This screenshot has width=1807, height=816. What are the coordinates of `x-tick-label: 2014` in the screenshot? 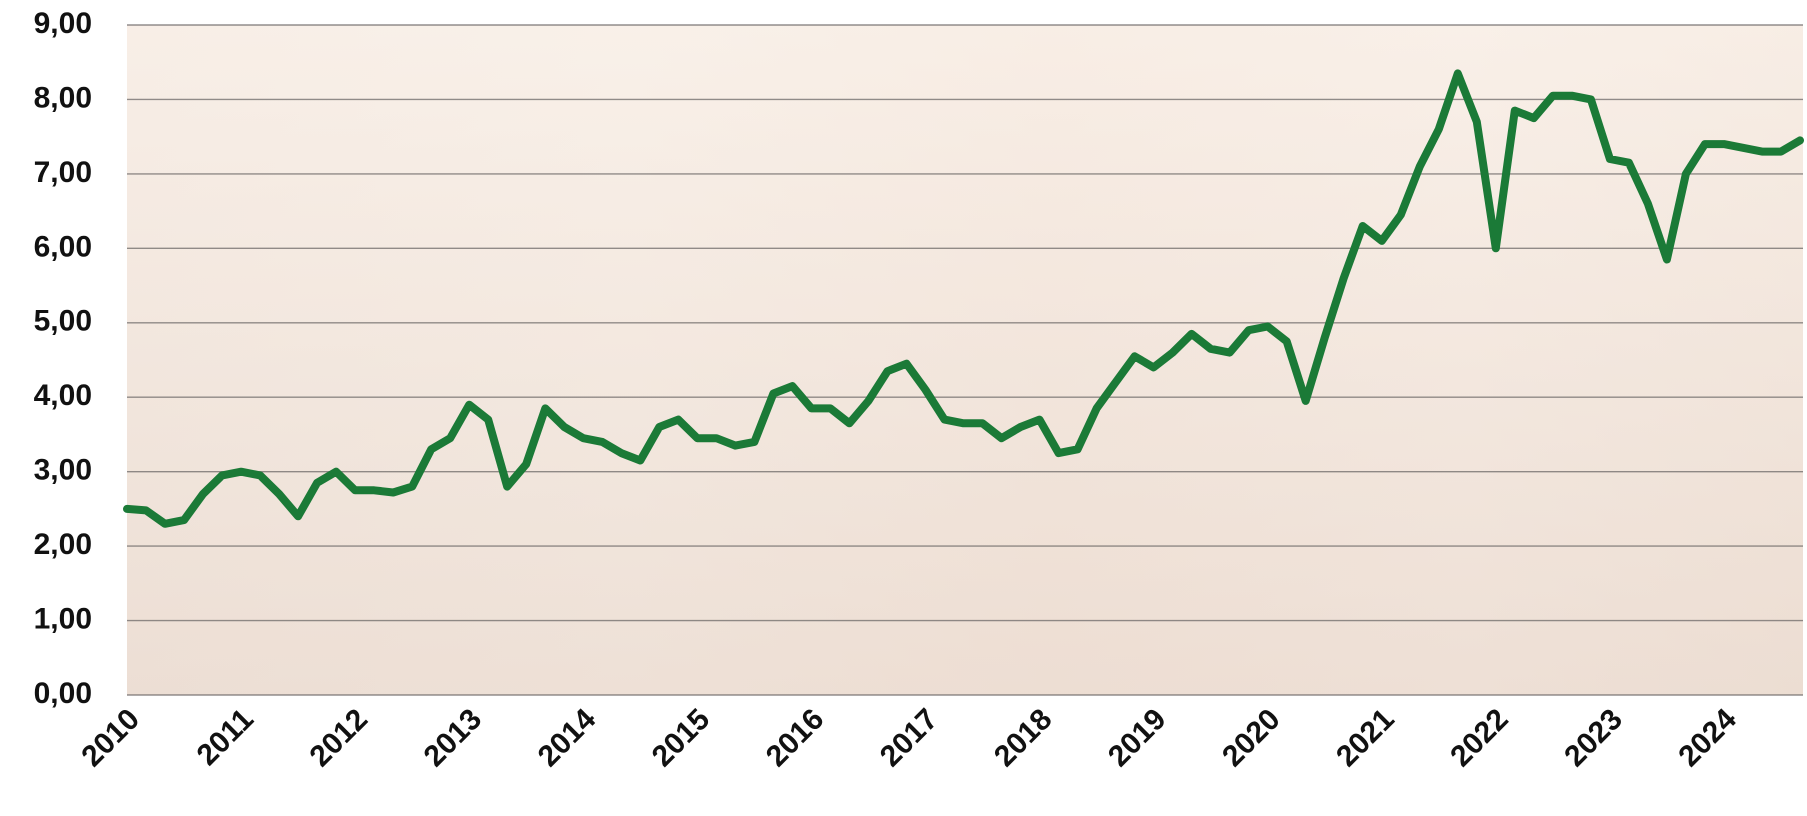 It's located at (567, 737).